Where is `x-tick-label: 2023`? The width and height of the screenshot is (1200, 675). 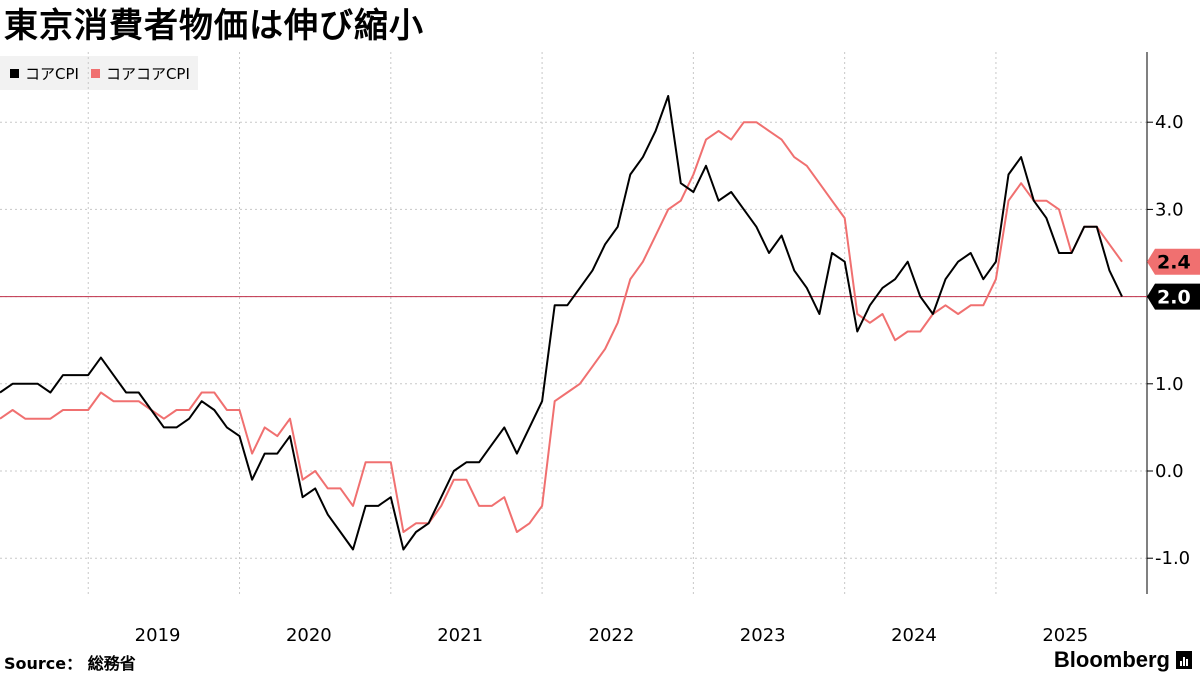
x-tick-label: 2023 is located at coordinates (763, 635).